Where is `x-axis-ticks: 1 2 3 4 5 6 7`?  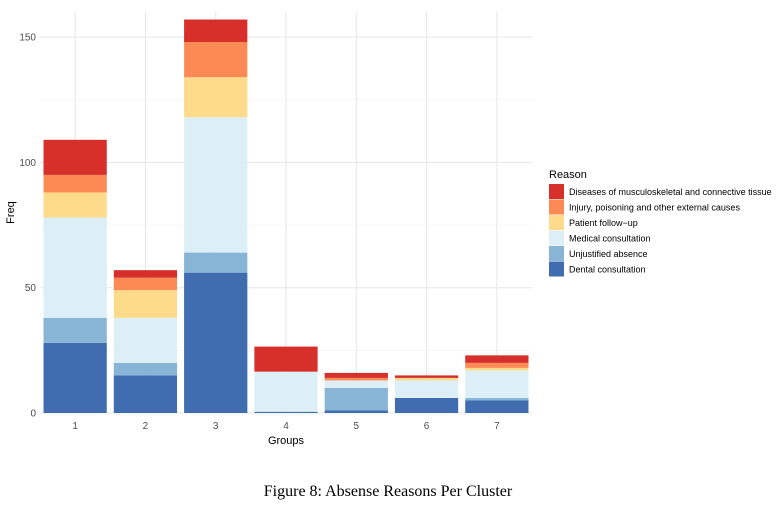 x-axis-ticks: 1 2 3 4 5 6 7 is located at coordinates (286, 426).